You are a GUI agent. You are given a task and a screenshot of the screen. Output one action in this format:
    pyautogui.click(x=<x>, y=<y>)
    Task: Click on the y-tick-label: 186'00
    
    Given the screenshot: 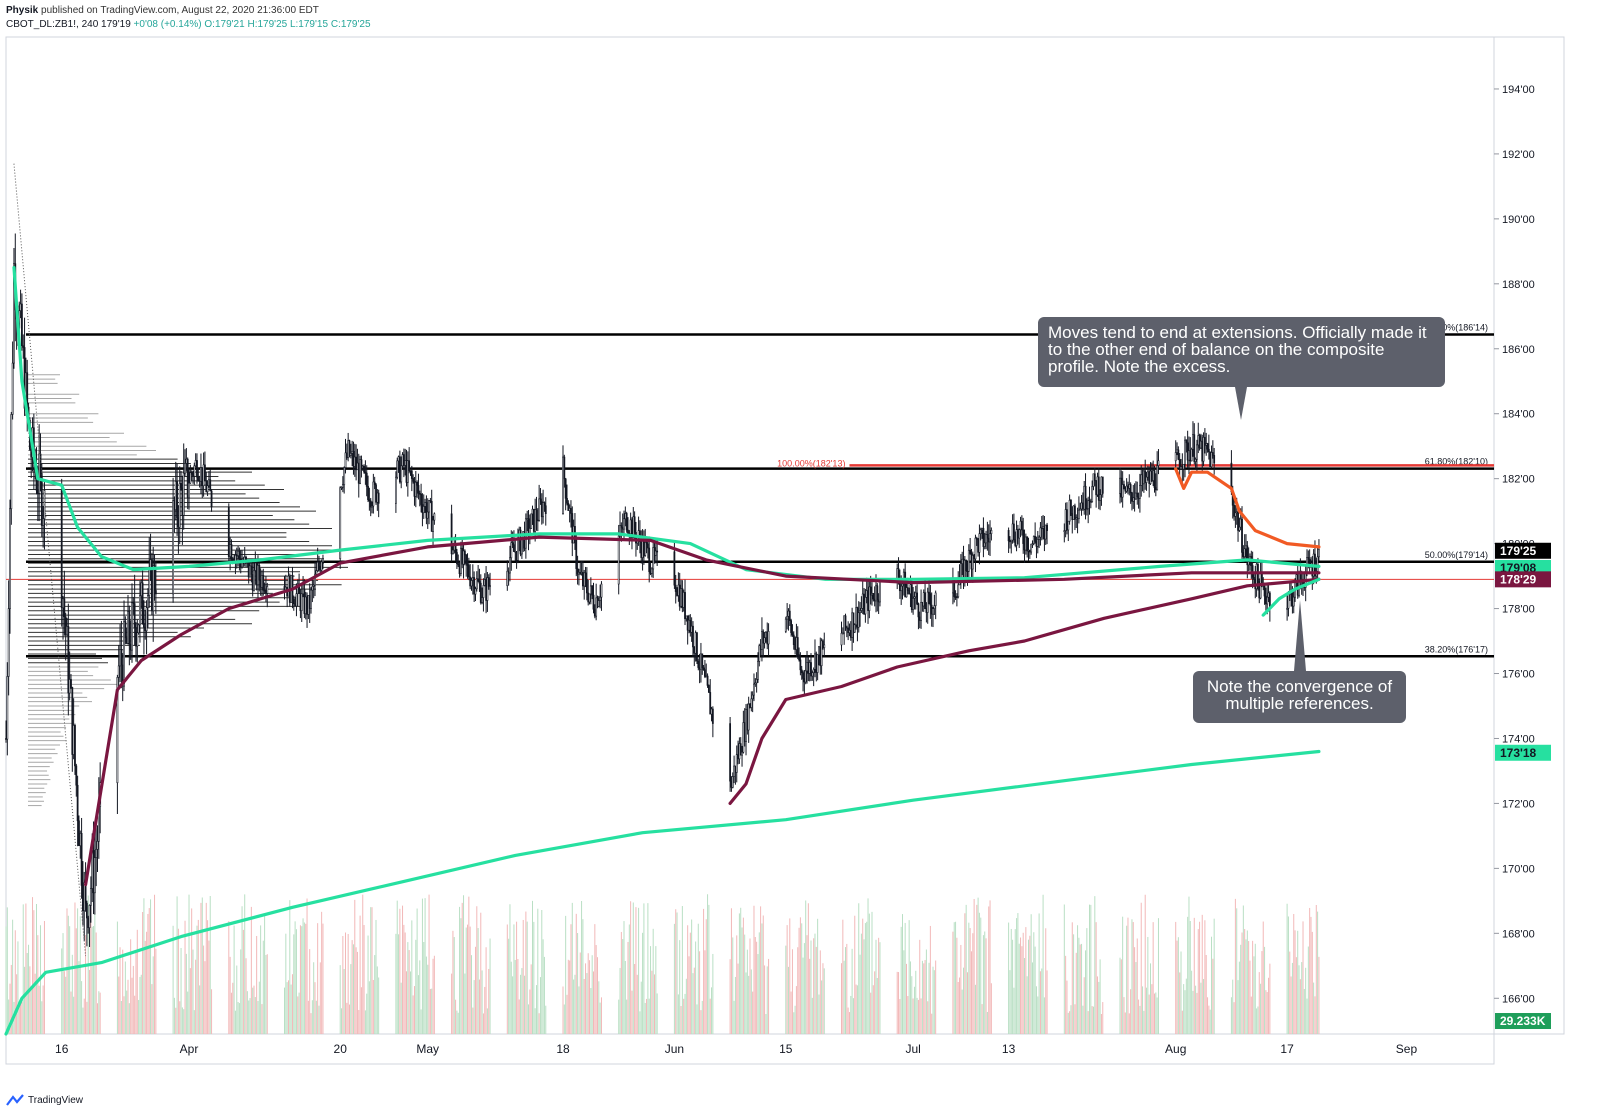 What is the action you would take?
    pyautogui.click(x=1518, y=350)
    